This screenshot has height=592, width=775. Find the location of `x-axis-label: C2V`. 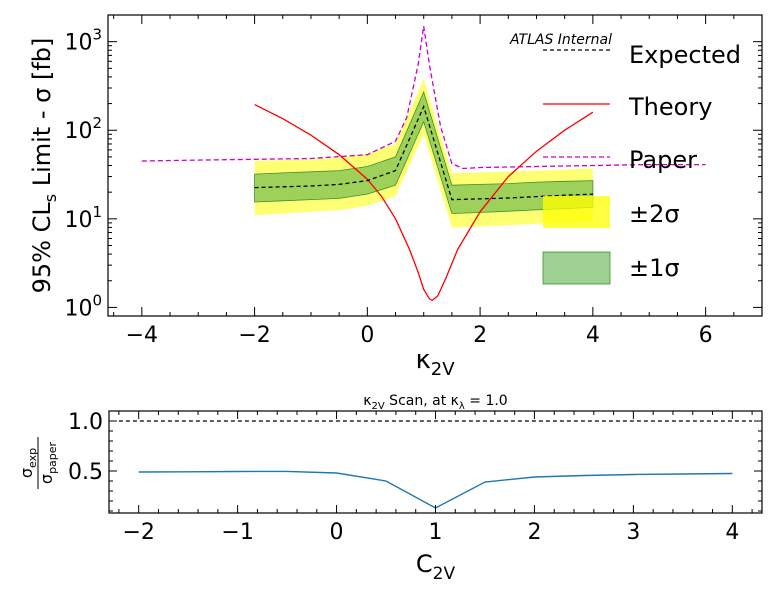

x-axis-label: C2V is located at coordinates (436, 567).